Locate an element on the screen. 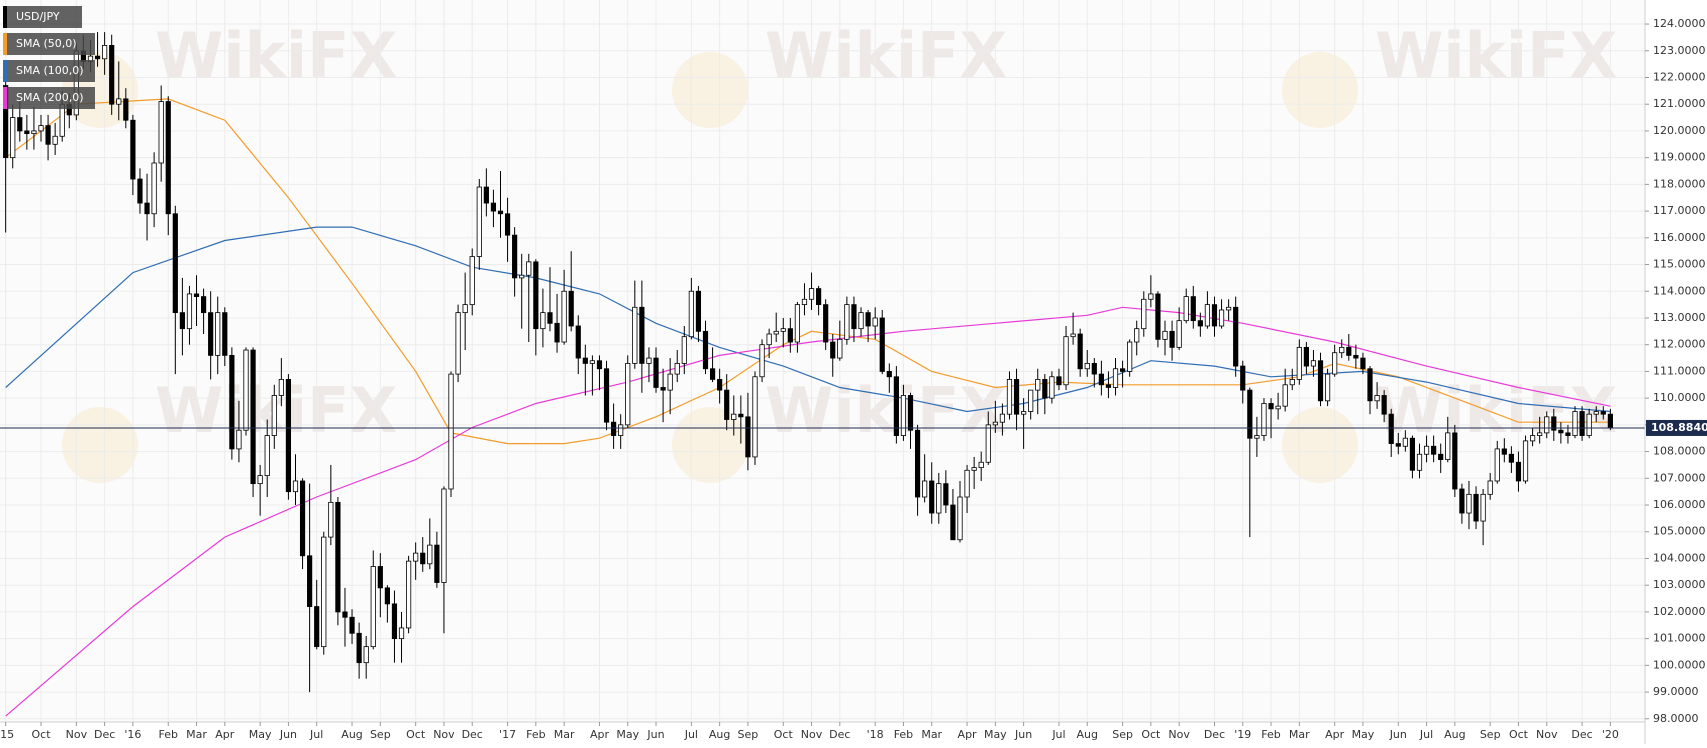 This screenshot has height=748, width=1707. y-tick-label: 107.0000 is located at coordinates (1679, 477).